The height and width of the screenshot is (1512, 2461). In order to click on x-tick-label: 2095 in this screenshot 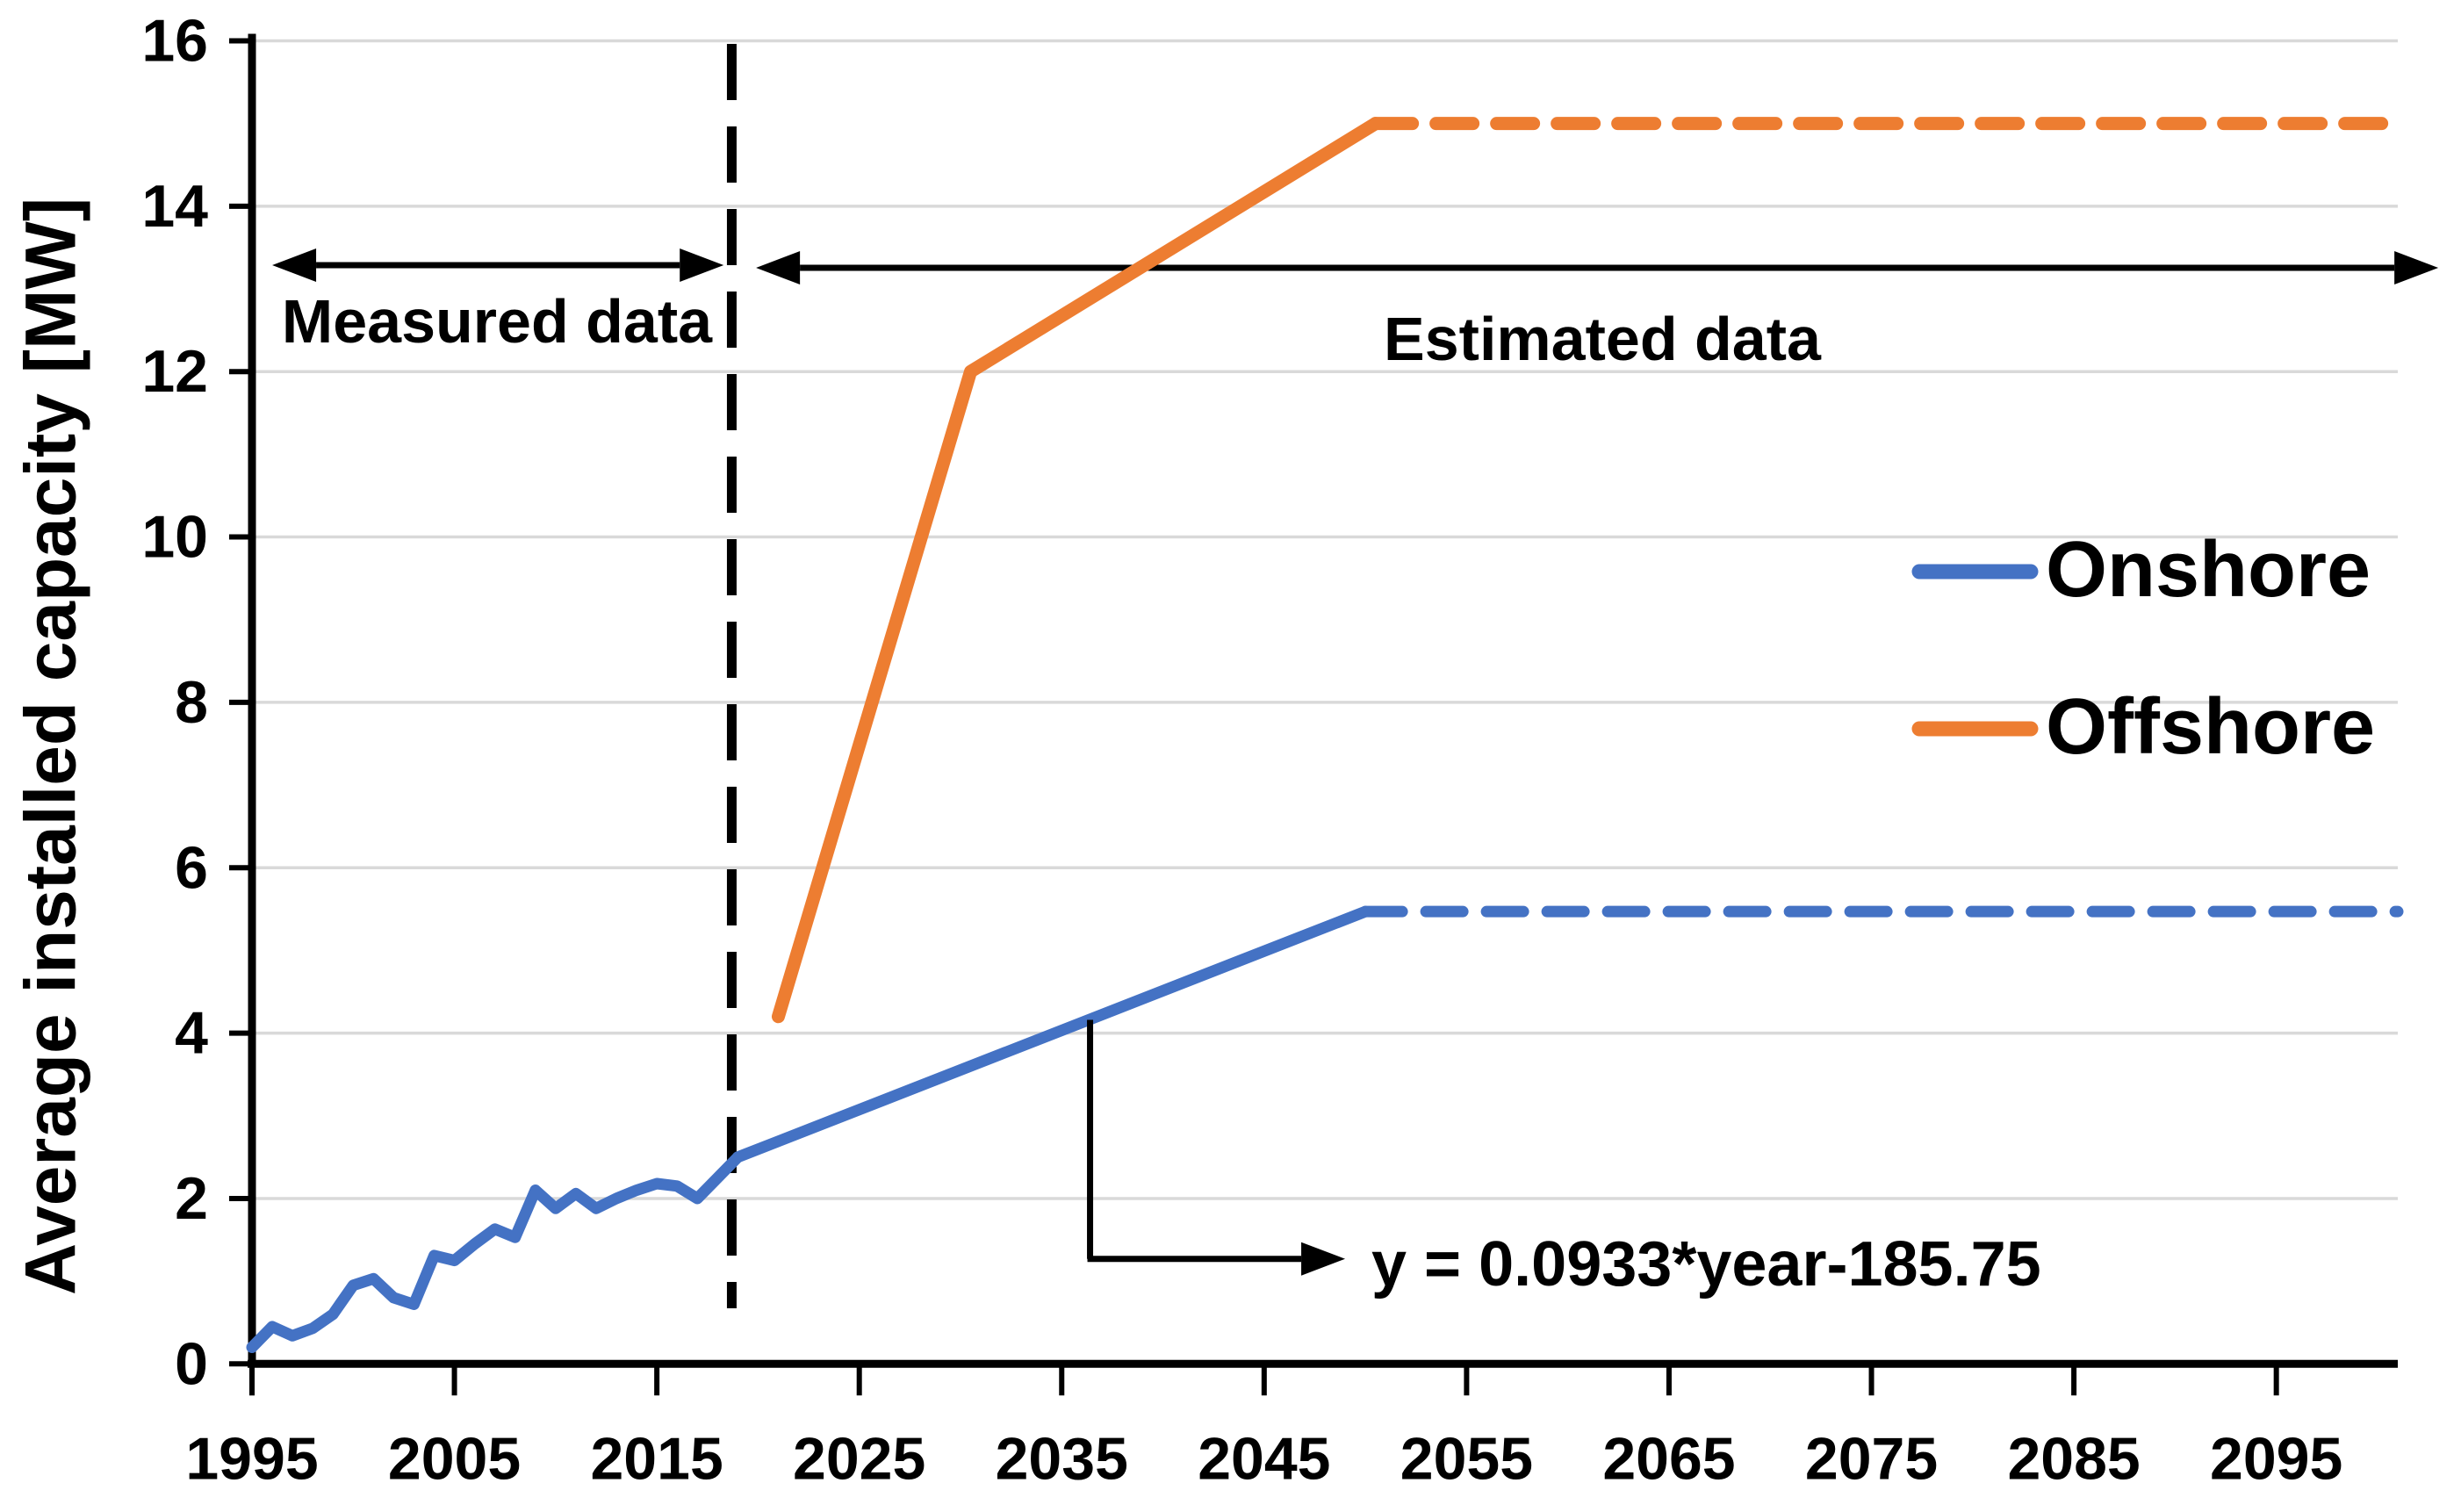, I will do `click(2276, 1458)`.